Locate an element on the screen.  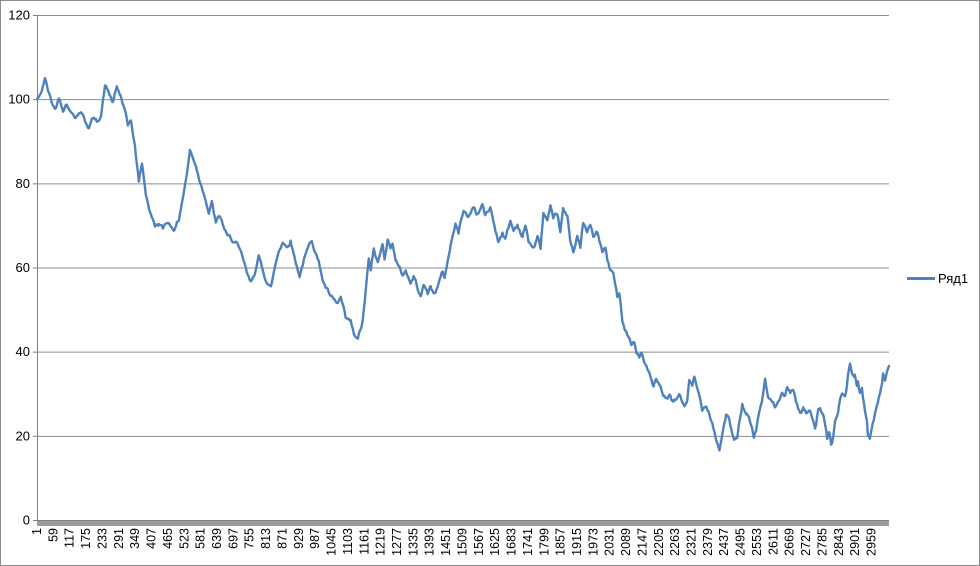
x-axis-label-349: 349 is located at coordinates (135, 538).